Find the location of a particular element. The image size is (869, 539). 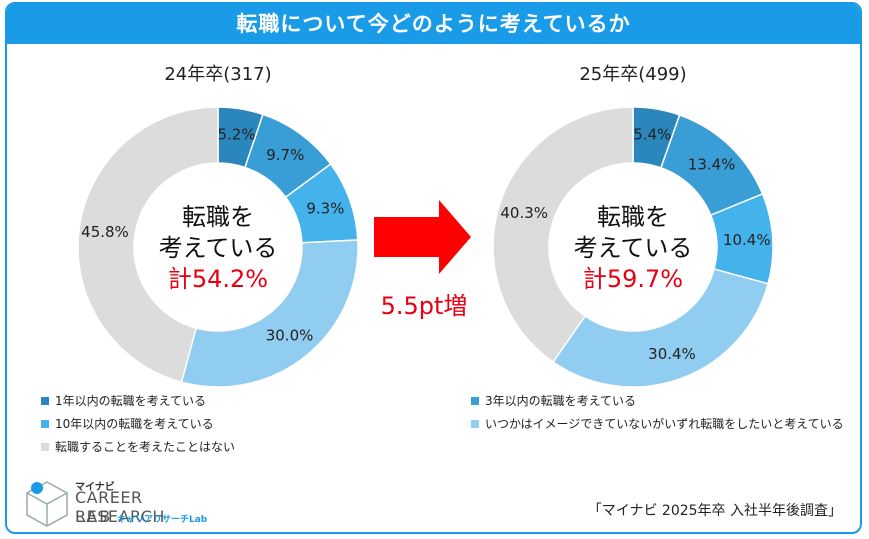

slice-label: 9.3% is located at coordinates (325, 209).